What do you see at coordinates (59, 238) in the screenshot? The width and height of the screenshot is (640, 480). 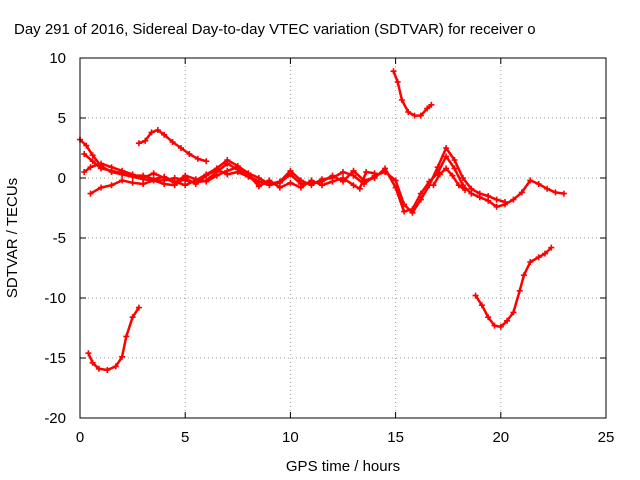 I see `y-tick-label: -5` at bounding box center [59, 238].